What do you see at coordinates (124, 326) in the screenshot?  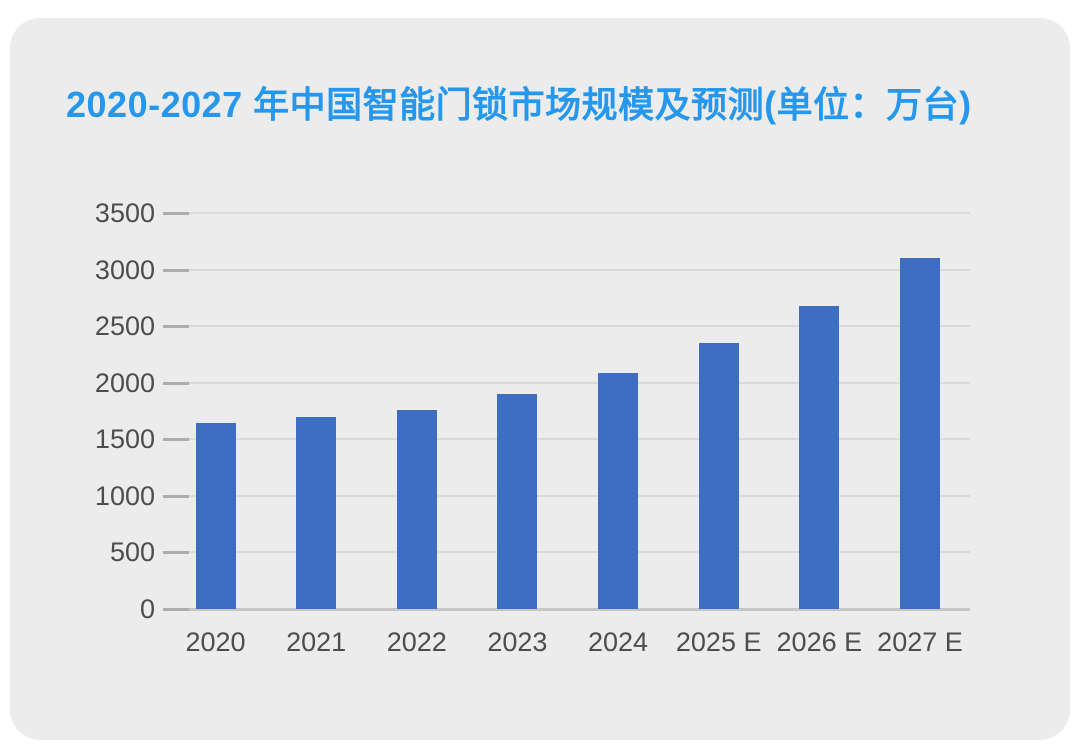 I see `y-axis-label: 2500` at bounding box center [124, 326].